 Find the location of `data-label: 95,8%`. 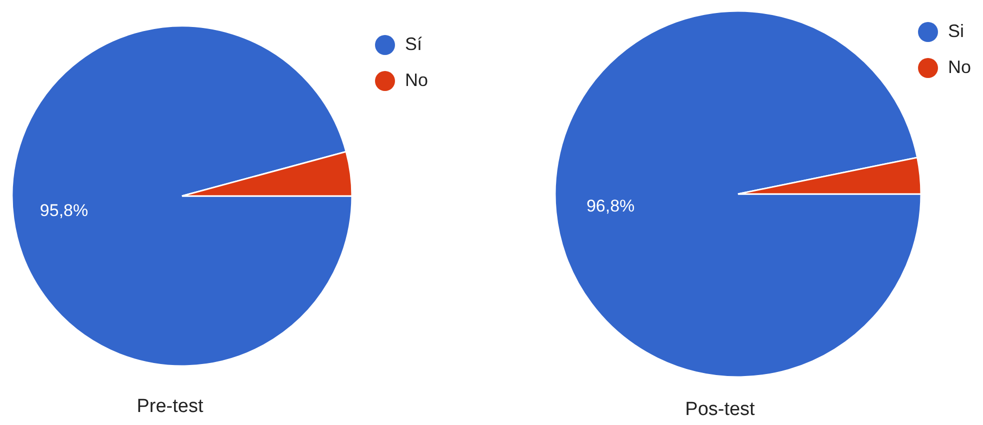

data-label: 95,8% is located at coordinates (64, 210).